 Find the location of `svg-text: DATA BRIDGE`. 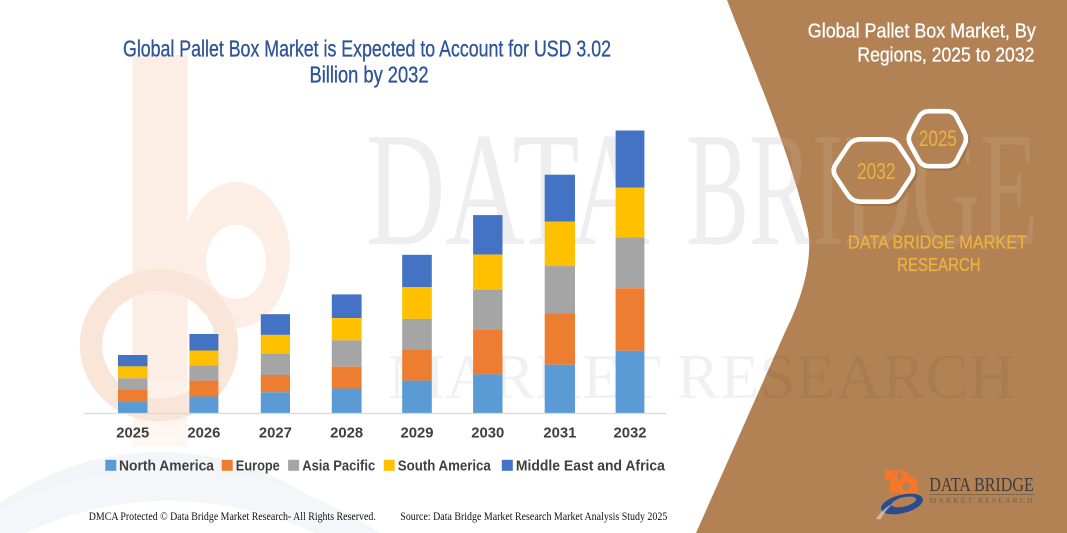

svg-text: DATA BRIDGE is located at coordinates (981, 485).